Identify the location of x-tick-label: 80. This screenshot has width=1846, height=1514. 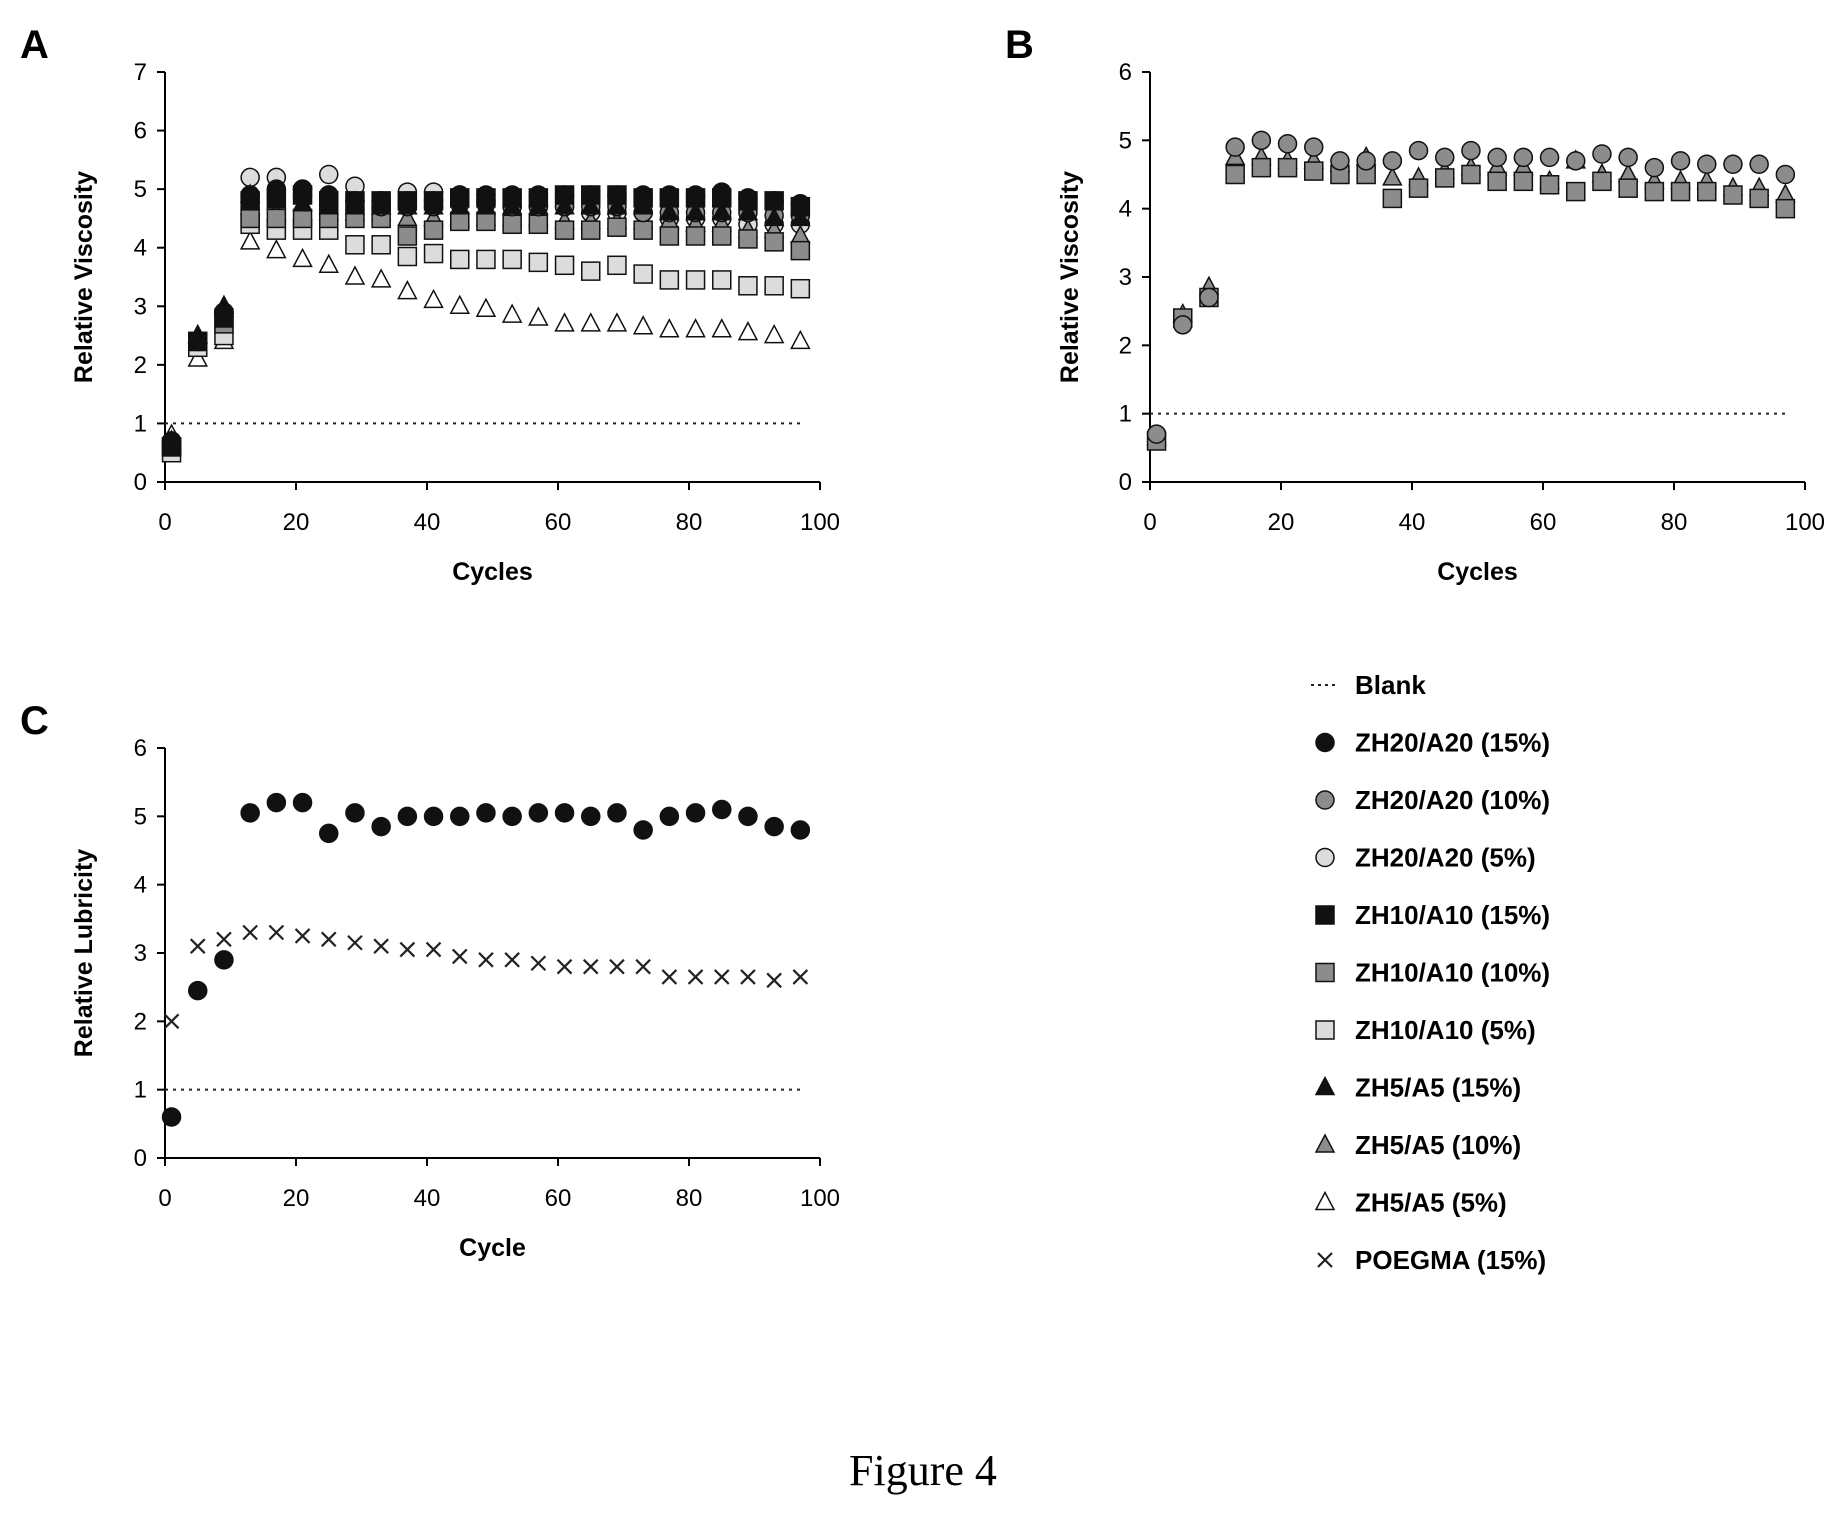
(689, 522).